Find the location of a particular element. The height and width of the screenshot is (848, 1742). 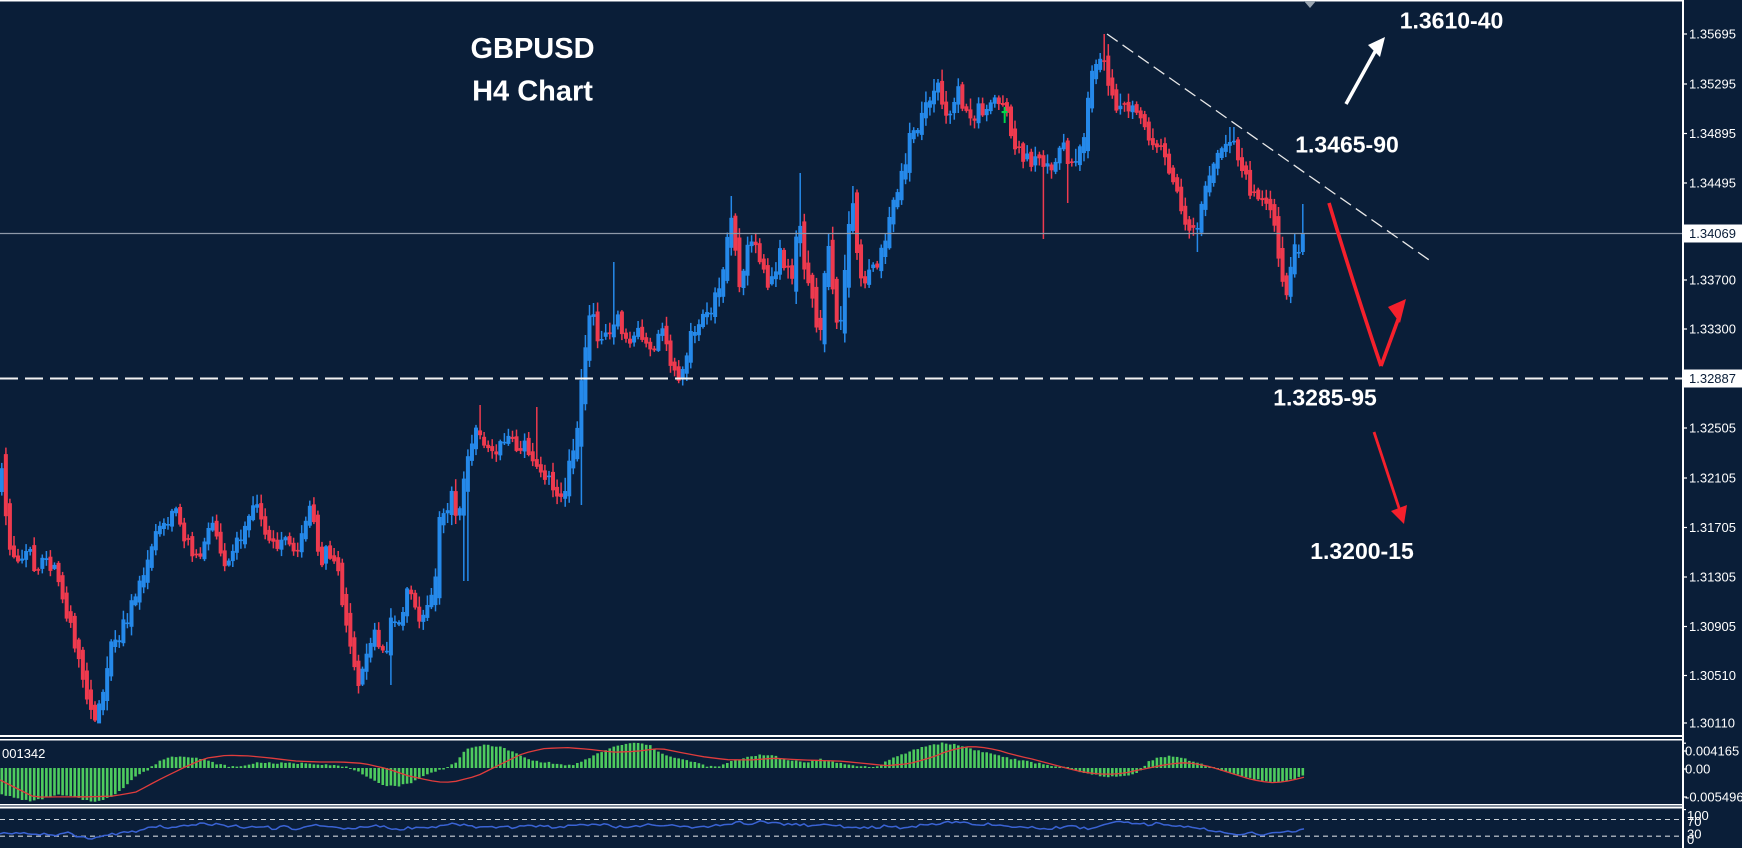

svg-text: 1.30510 is located at coordinates (1712, 675).